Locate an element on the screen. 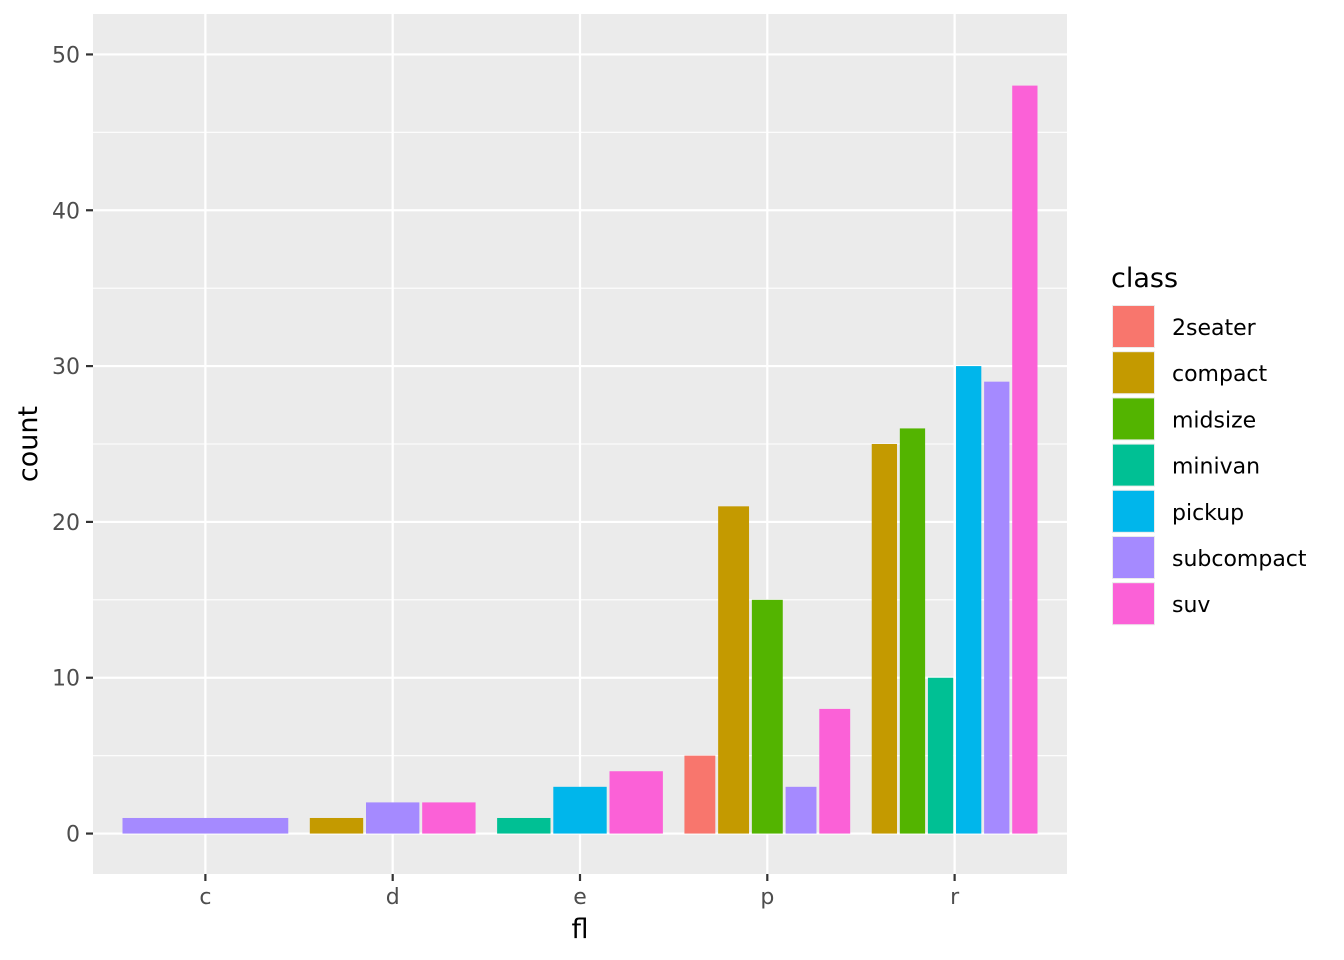 This screenshot has width=1344, height=960. legend-label-suv: suv is located at coordinates (1191, 605).